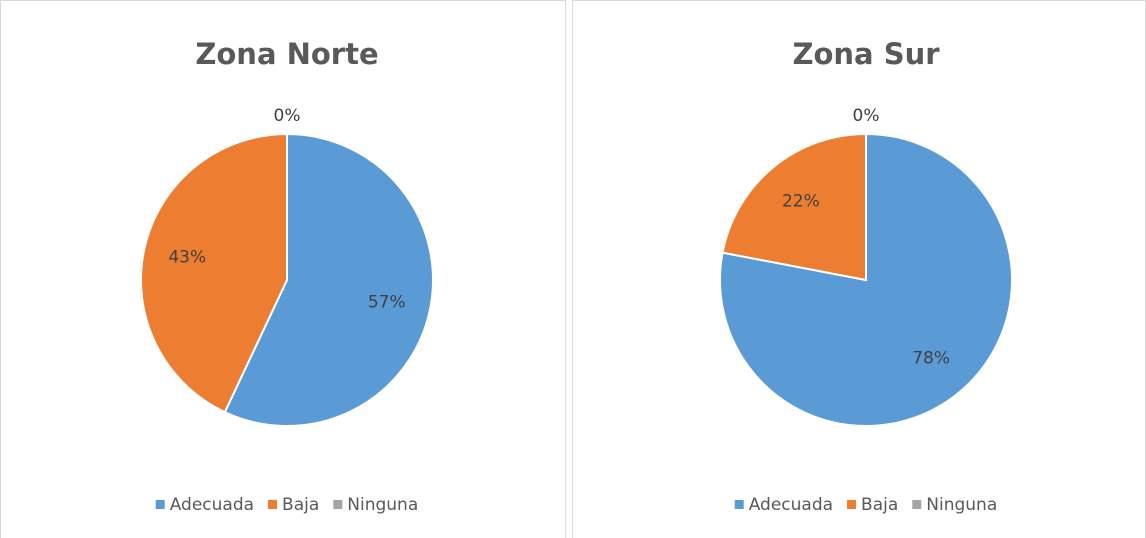 This screenshot has height=538, width=1146. Describe the element at coordinates (931, 359) in the screenshot. I see `data-label: 78%` at that location.